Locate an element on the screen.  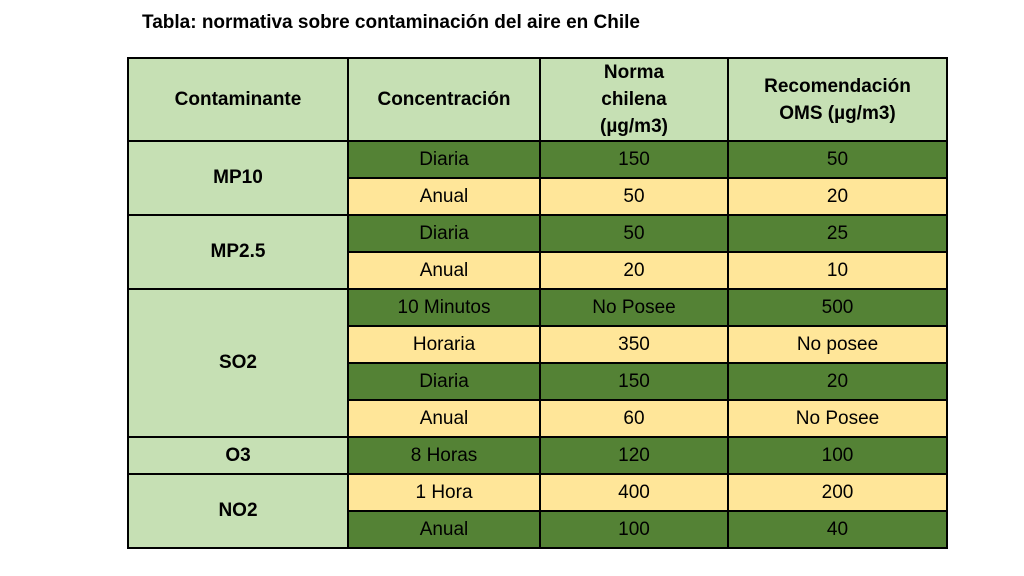
pollutant-cell: SO2 is located at coordinates (238, 363).